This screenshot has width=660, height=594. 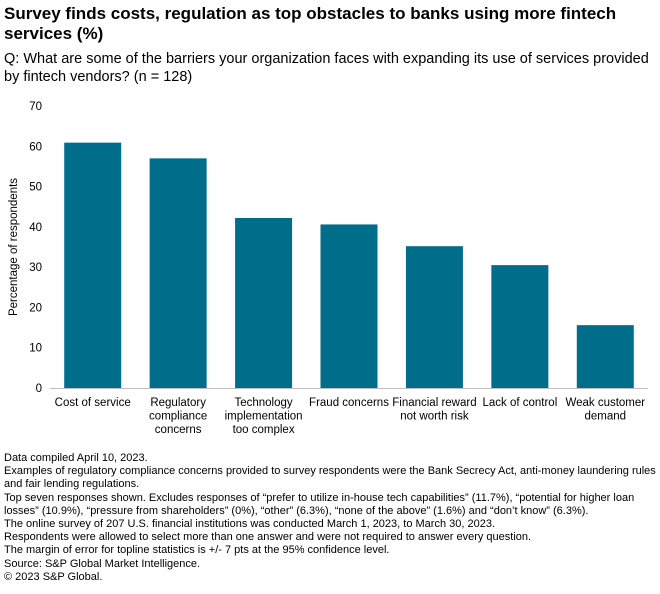 I want to click on x-tick-label-line: Fraud concerns, so click(x=349, y=403).